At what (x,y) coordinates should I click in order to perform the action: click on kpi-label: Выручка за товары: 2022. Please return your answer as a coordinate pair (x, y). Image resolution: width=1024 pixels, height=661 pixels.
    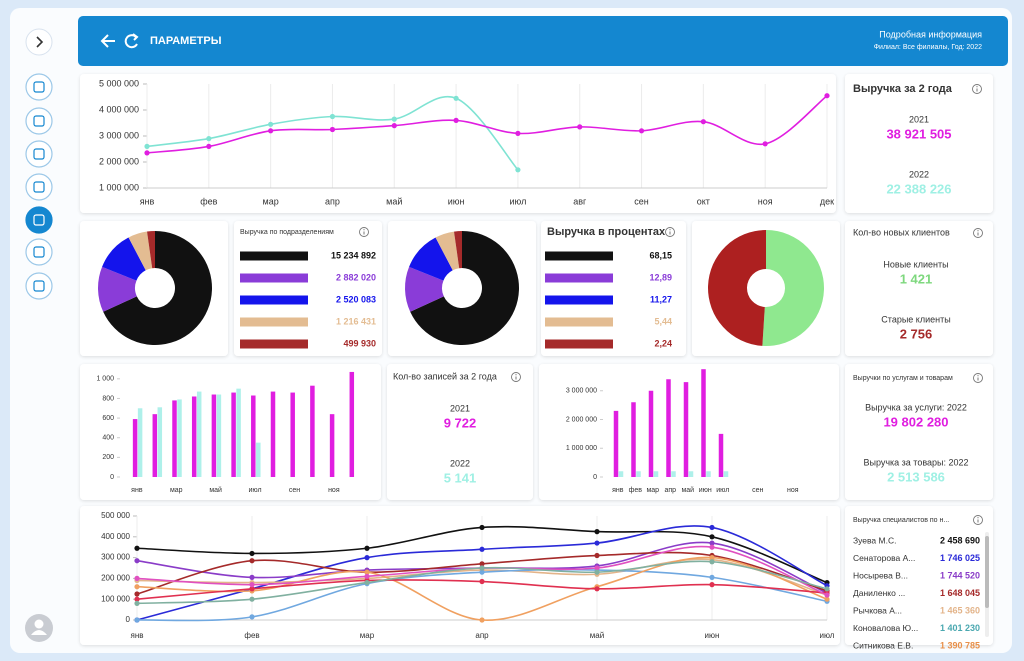
    Looking at the image, I should click on (915, 462).